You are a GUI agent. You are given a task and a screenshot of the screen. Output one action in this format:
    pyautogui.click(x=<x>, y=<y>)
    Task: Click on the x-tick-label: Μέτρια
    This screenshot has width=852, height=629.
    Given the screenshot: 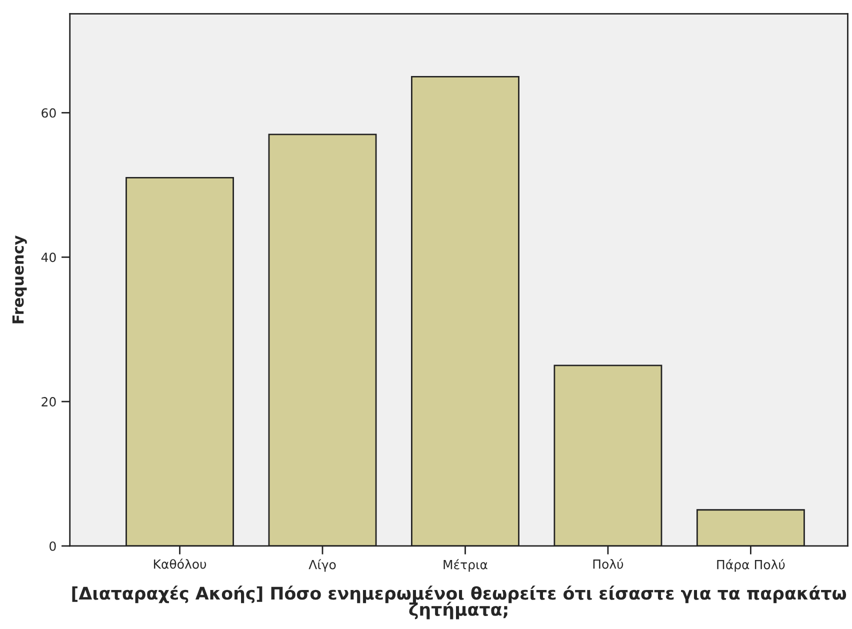 What is the action you would take?
    pyautogui.click(x=466, y=565)
    